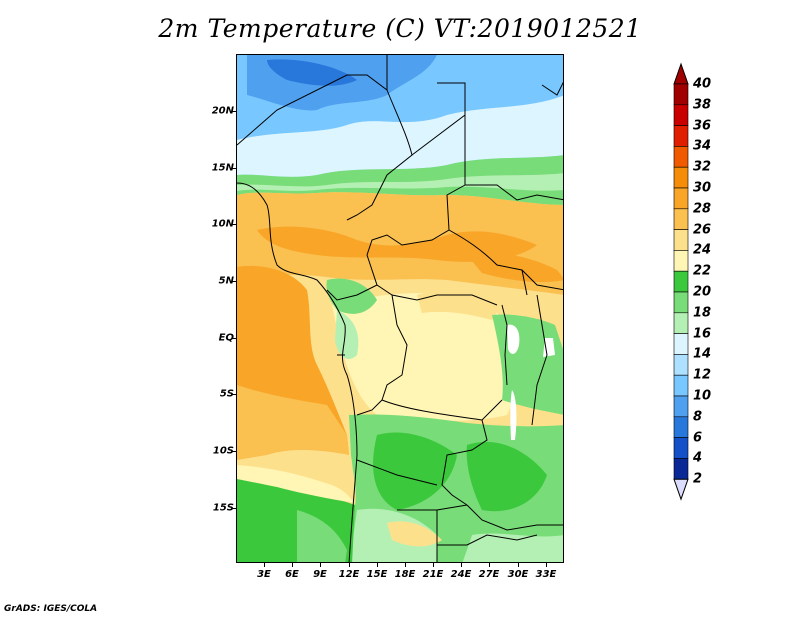 Image resolution: width=800 pixels, height=618 pixels. I want to click on lon-label-15e: 15E, so click(377, 574).